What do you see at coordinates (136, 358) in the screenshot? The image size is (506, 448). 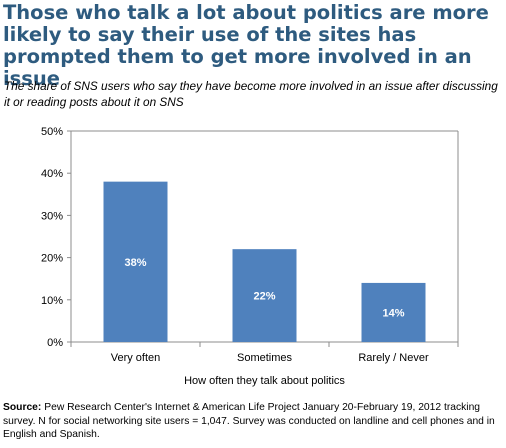 I see `x-tick-label: Very often` at bounding box center [136, 358].